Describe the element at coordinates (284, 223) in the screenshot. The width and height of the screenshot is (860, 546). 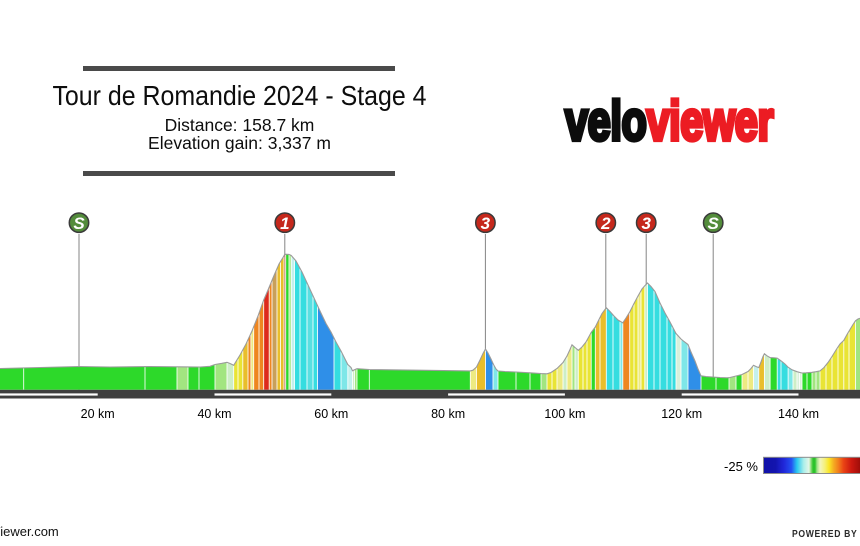
I see `svg-text: 1` at that location.